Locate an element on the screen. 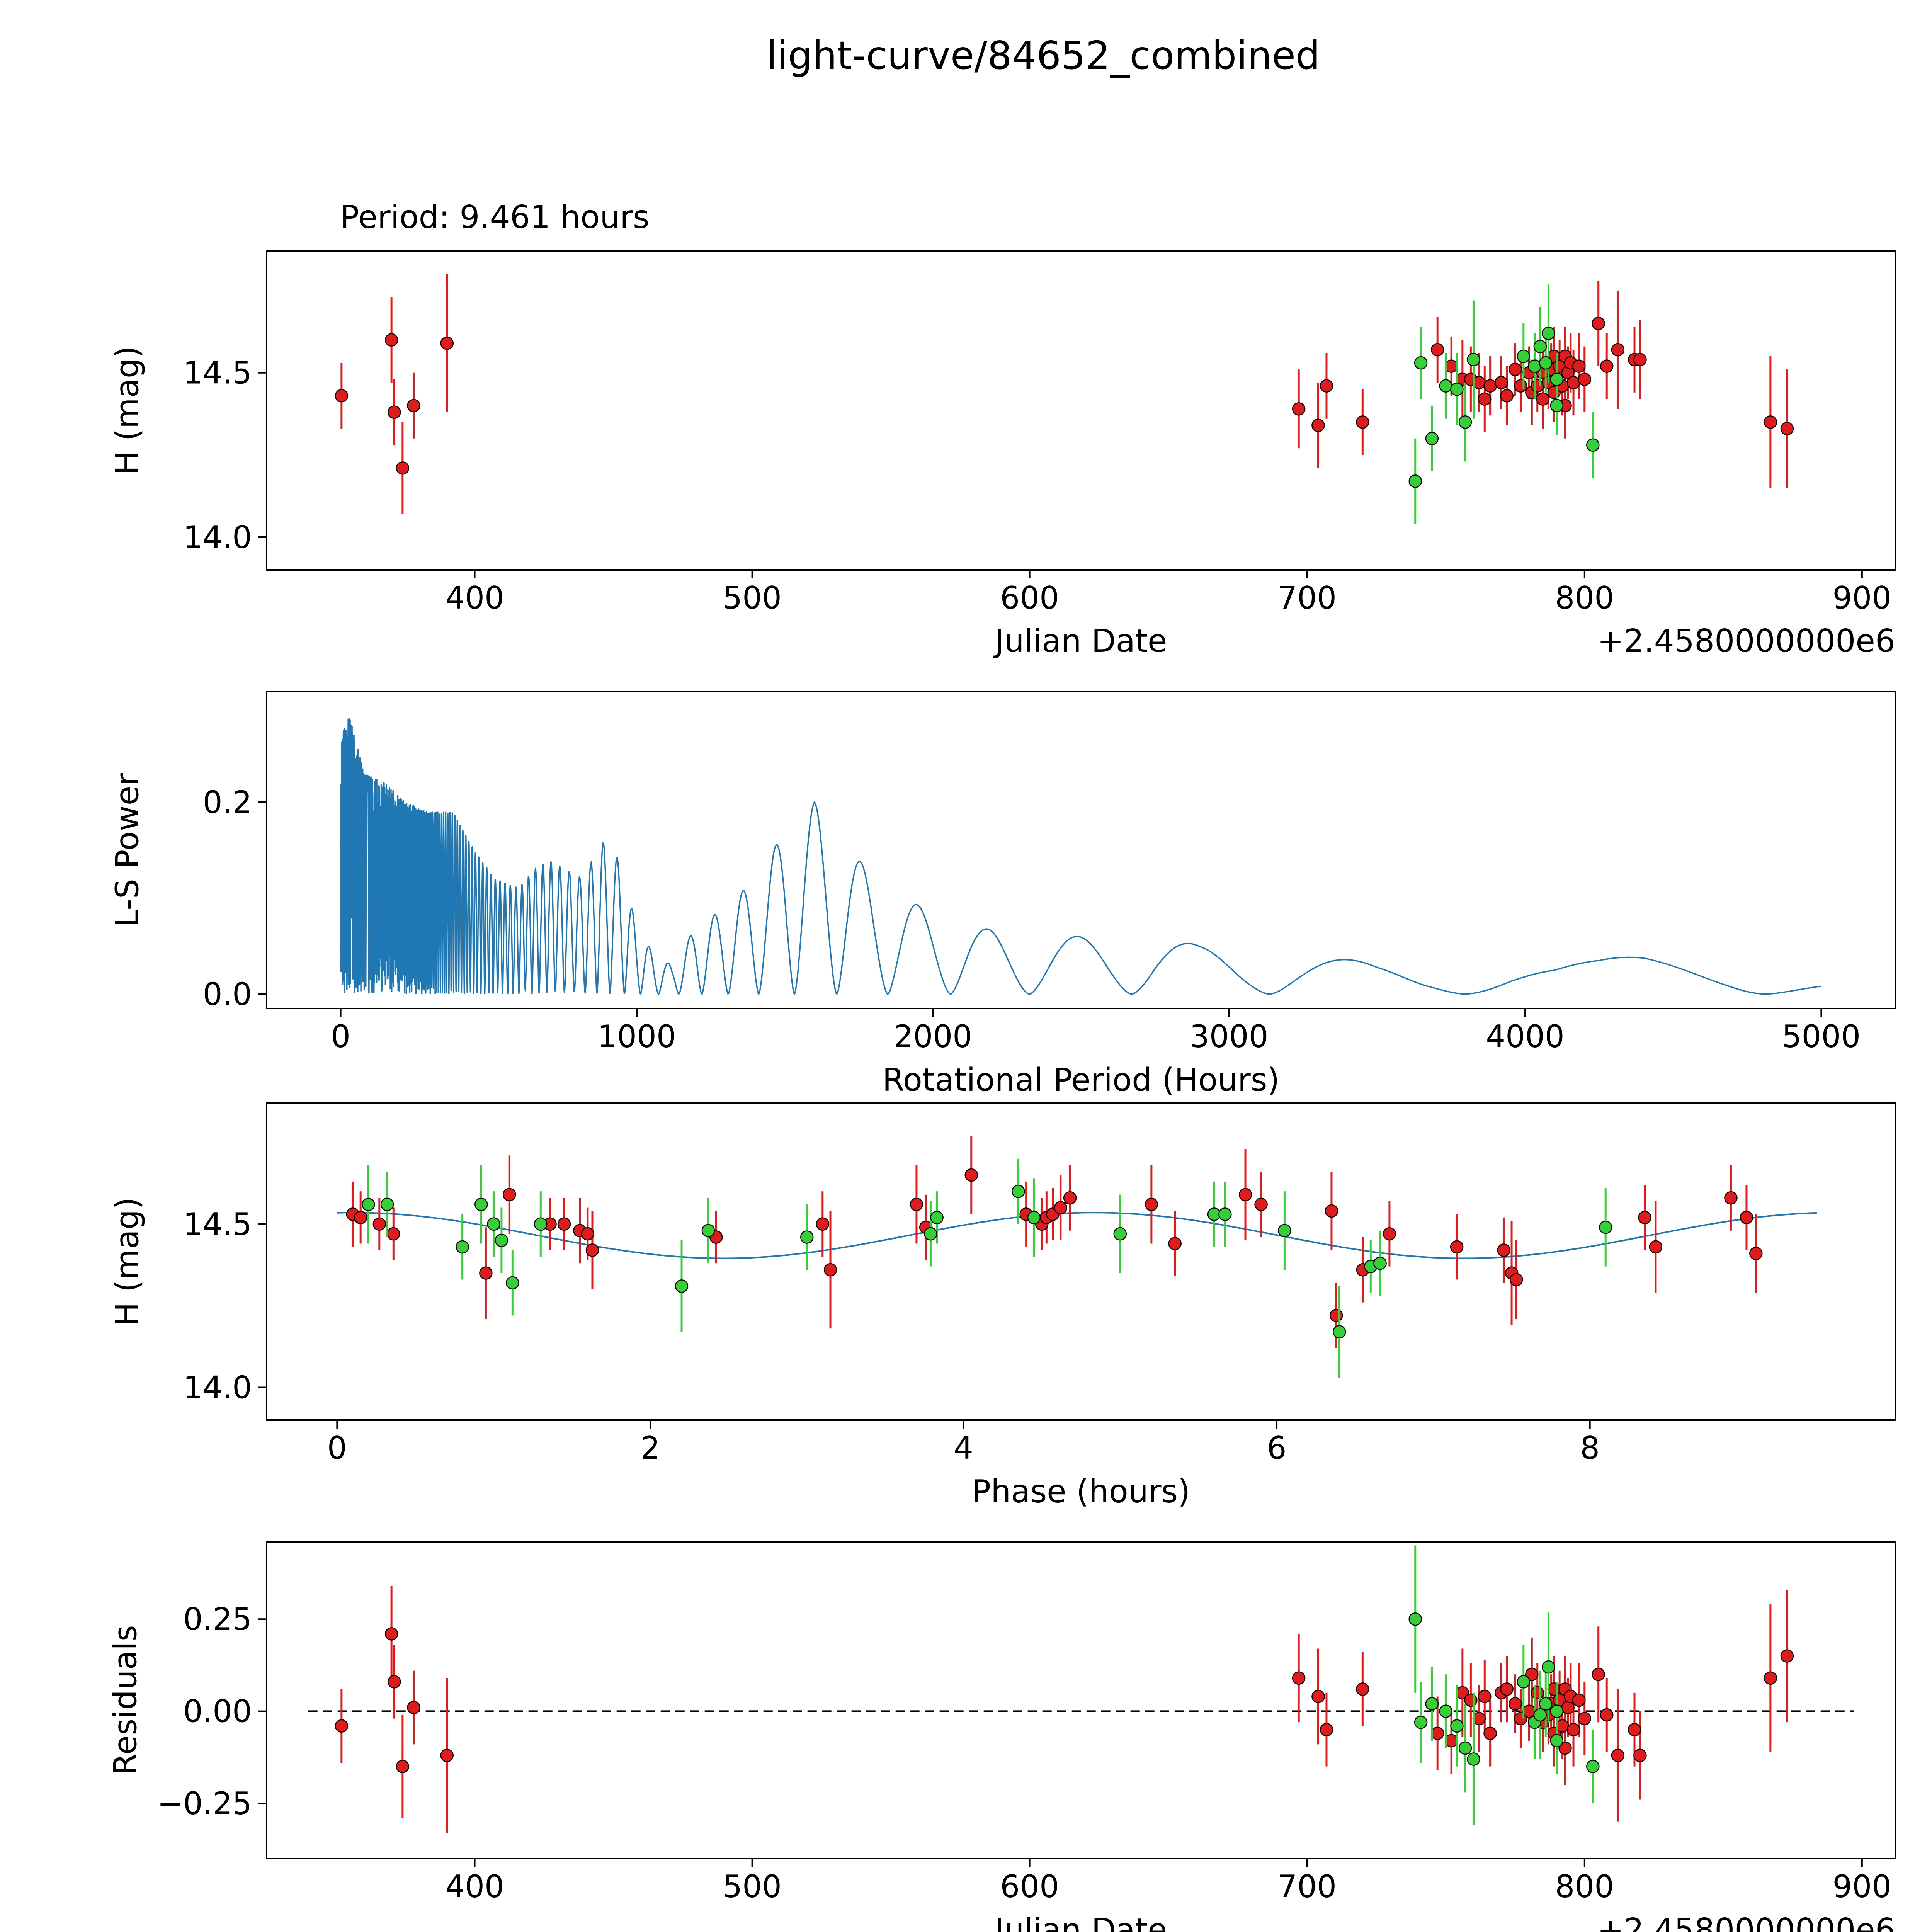  xaxis-label-phase-folded: Phase (hours) is located at coordinates (1080, 1491).